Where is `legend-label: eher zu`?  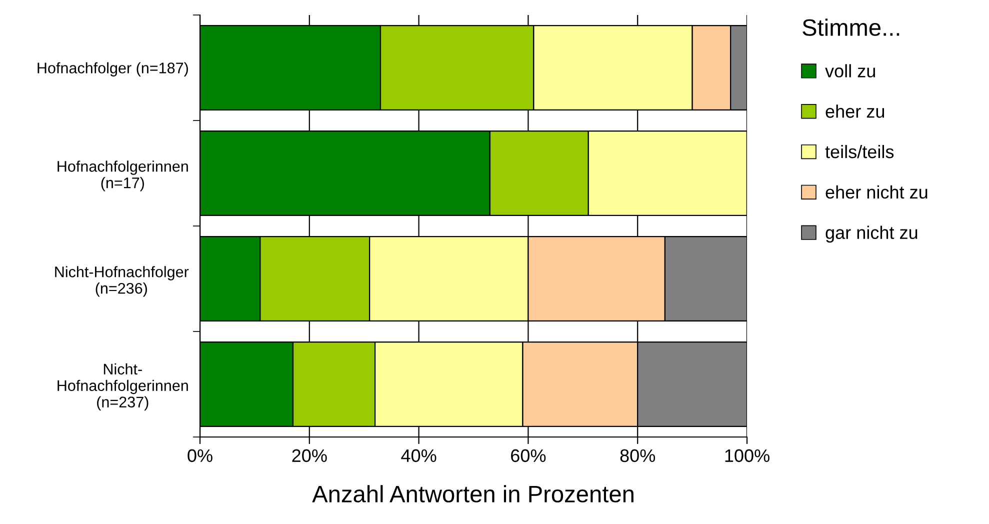
legend-label: eher zu is located at coordinates (855, 111).